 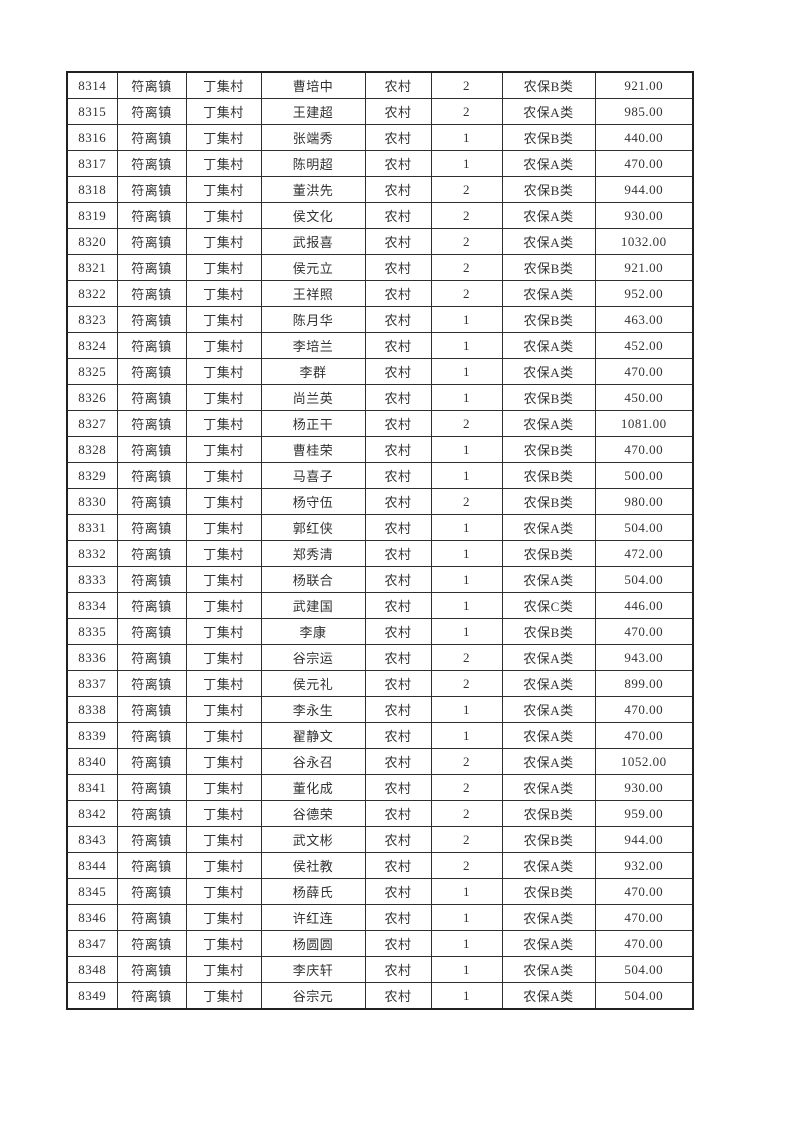 What do you see at coordinates (92, 241) in the screenshot?
I see `serial-cell: 8320` at bounding box center [92, 241].